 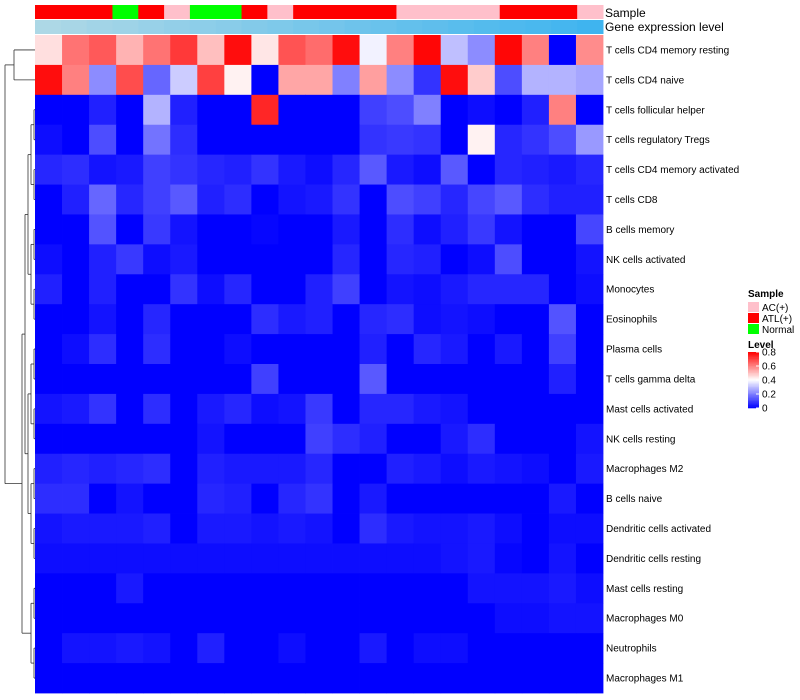 What do you see at coordinates (645, 260) in the screenshot?
I see `row-label: NK cells activated` at bounding box center [645, 260].